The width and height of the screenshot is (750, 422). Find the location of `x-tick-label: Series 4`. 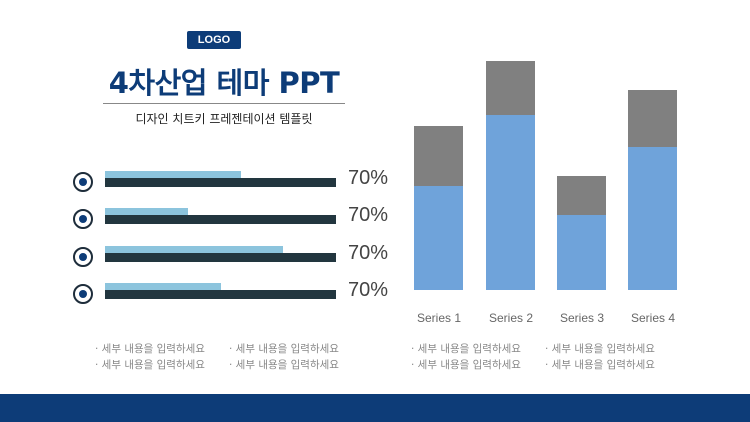

x-tick-label: Series 4 is located at coordinates (653, 318).